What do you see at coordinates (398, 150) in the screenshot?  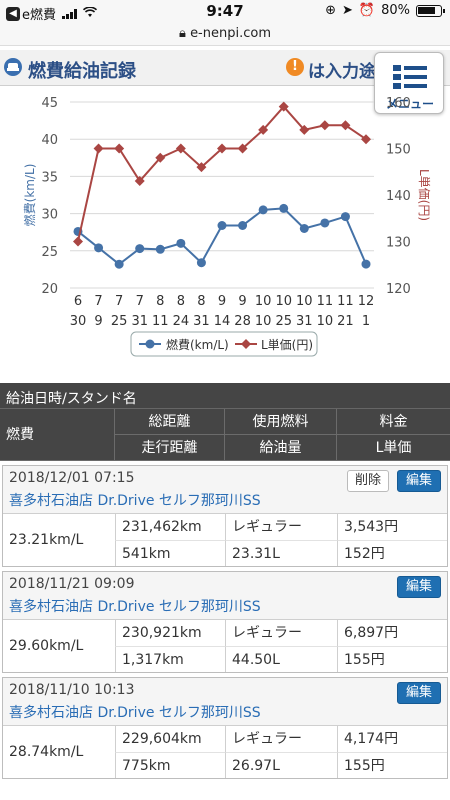 I see `y-right-tick-label: 150` at bounding box center [398, 150].